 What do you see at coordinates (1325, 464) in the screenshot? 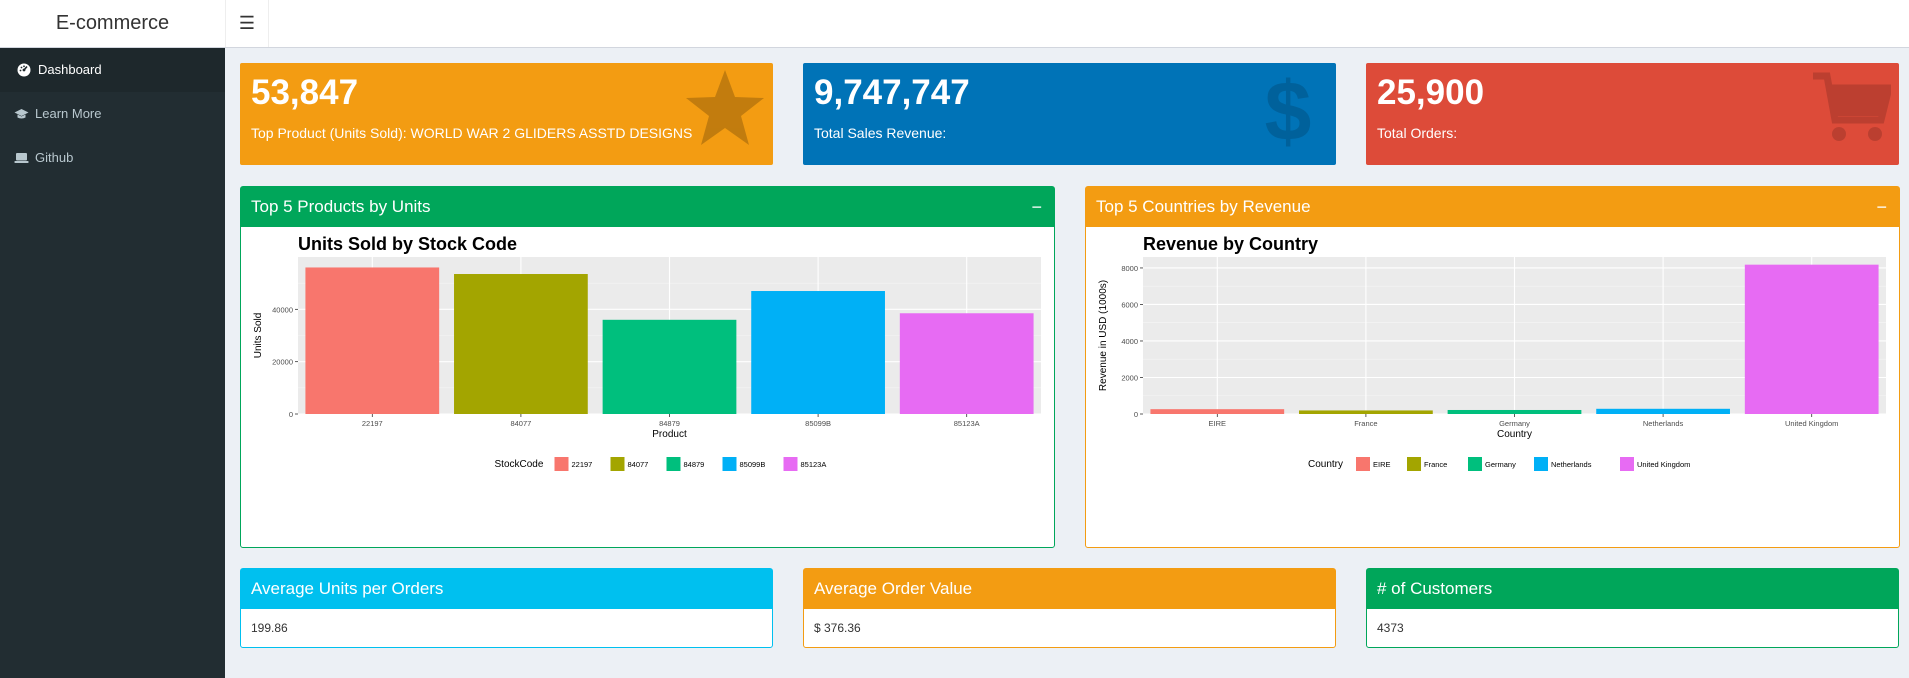
I see `legend-title: Country` at bounding box center [1325, 464].